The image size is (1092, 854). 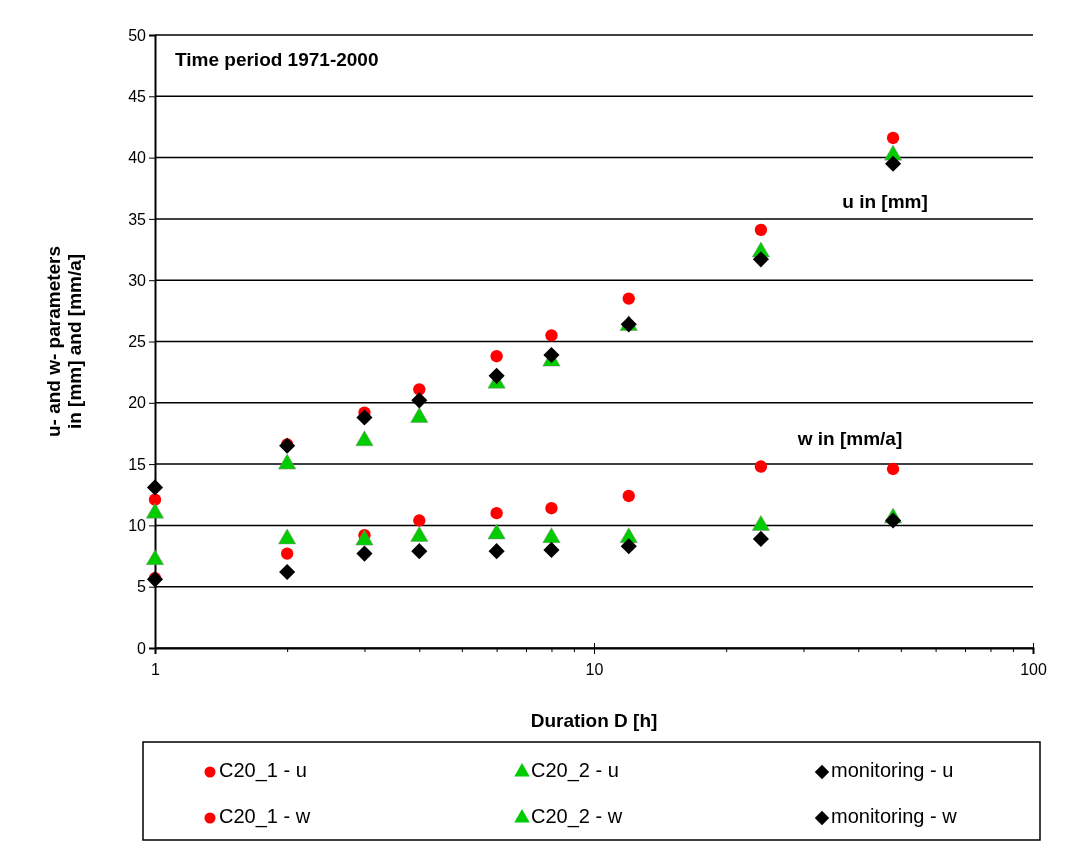 What do you see at coordinates (64, 341) in the screenshot?
I see `y-axis-title: u- and w- parameters in [mm] and [mm/a]` at bounding box center [64, 341].